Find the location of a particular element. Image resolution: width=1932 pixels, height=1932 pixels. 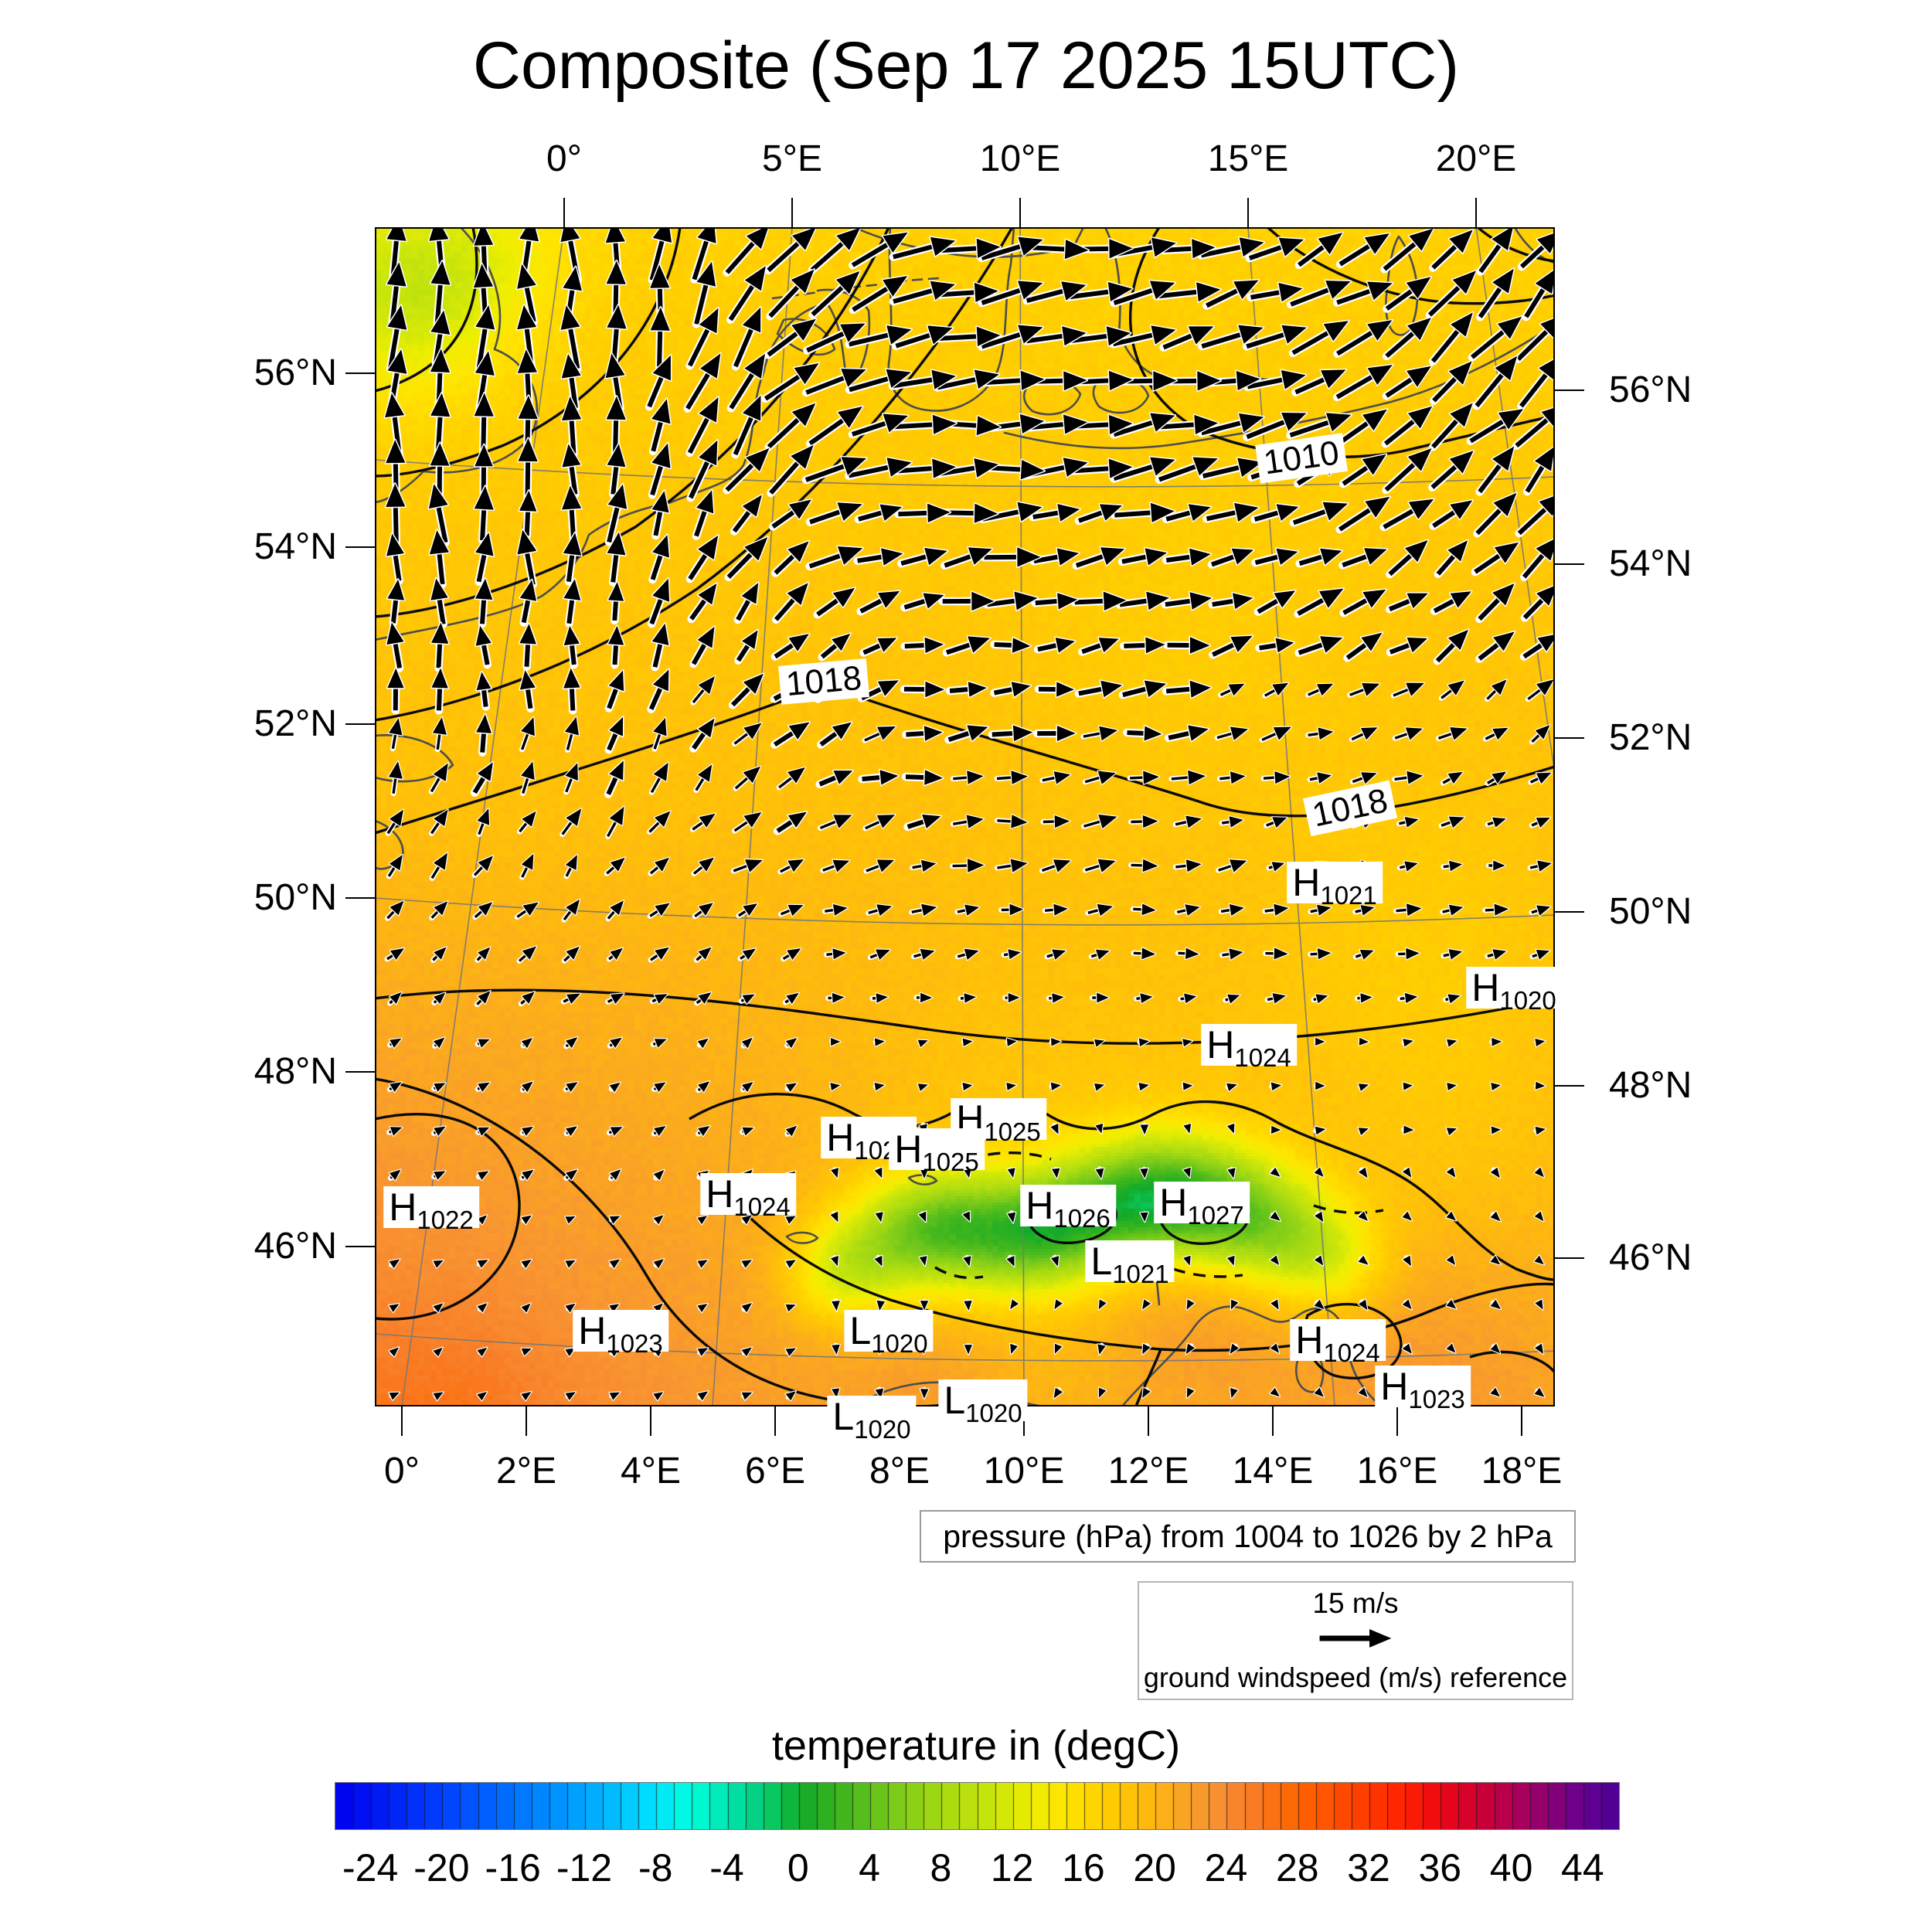

colorbar-title: temperature in (degC) is located at coordinates (976, 1746).